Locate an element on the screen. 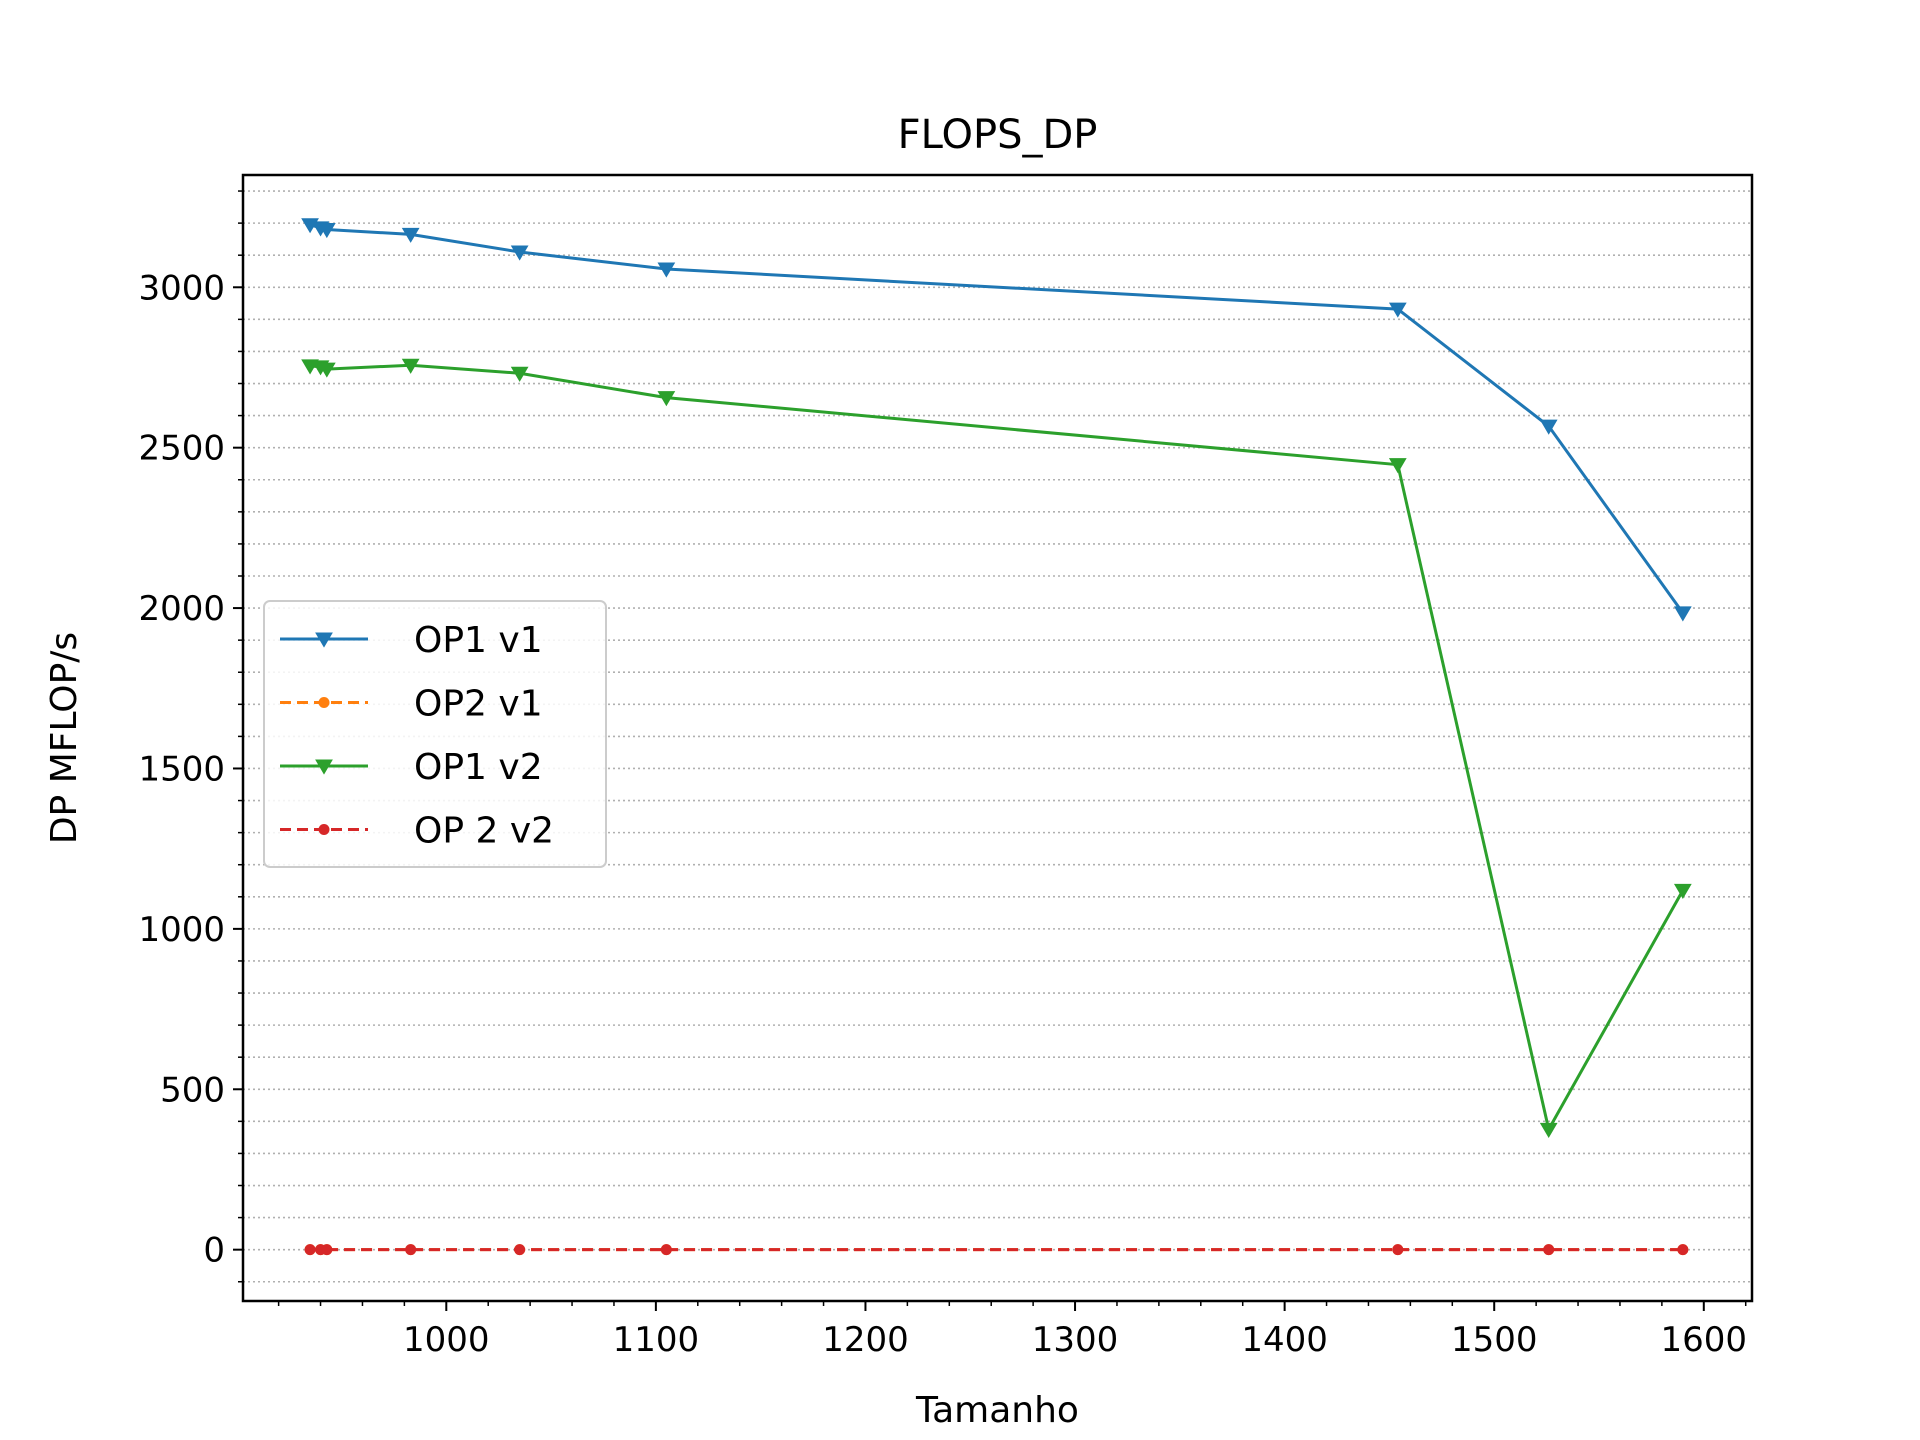  chart-title: FLOPS_DP is located at coordinates (998, 135).